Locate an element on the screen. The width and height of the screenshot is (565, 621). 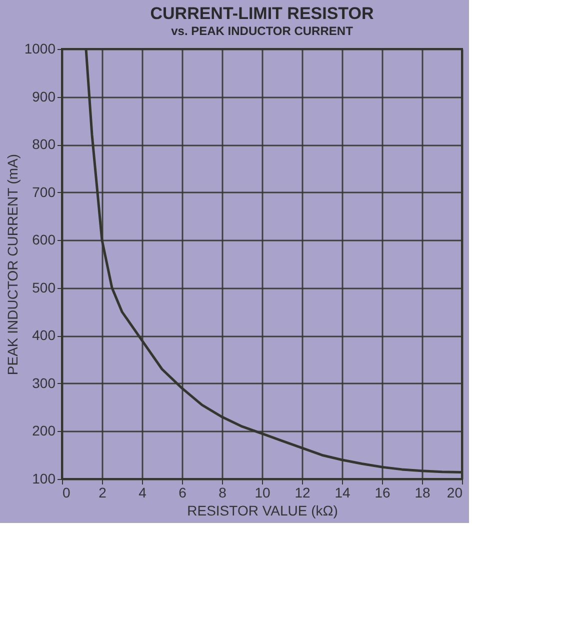
x-tick-label: 6 is located at coordinates (182, 492).